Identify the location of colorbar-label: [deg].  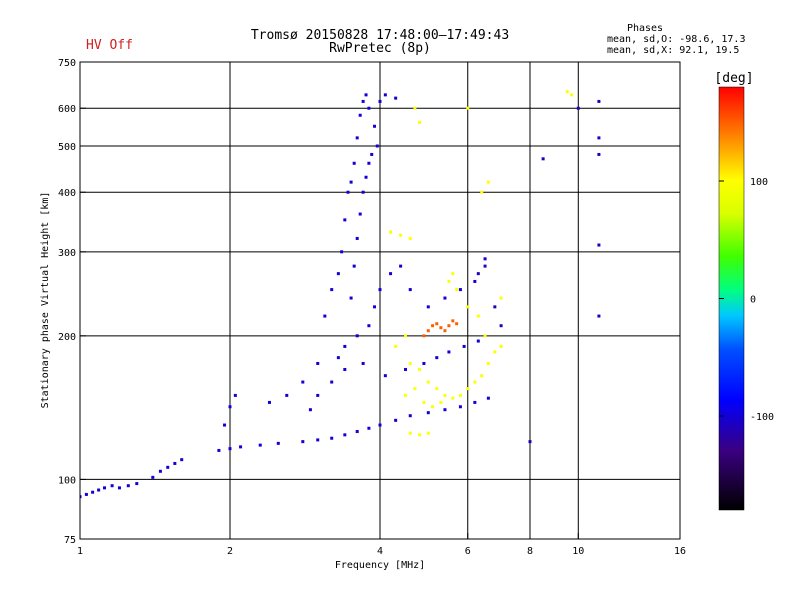
(733, 78).